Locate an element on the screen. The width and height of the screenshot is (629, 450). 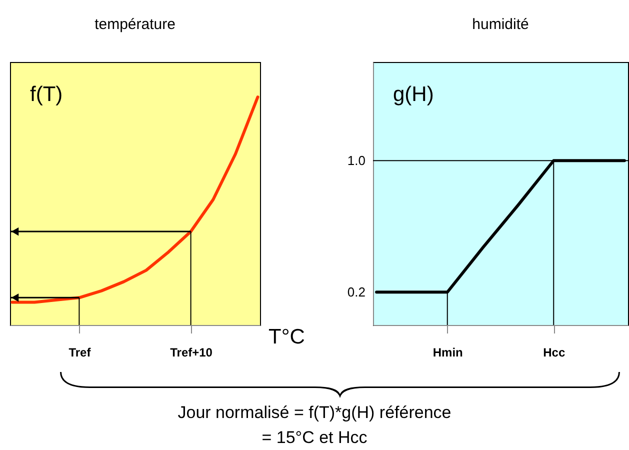
y-tick-label: 1.0 is located at coordinates (356, 160).